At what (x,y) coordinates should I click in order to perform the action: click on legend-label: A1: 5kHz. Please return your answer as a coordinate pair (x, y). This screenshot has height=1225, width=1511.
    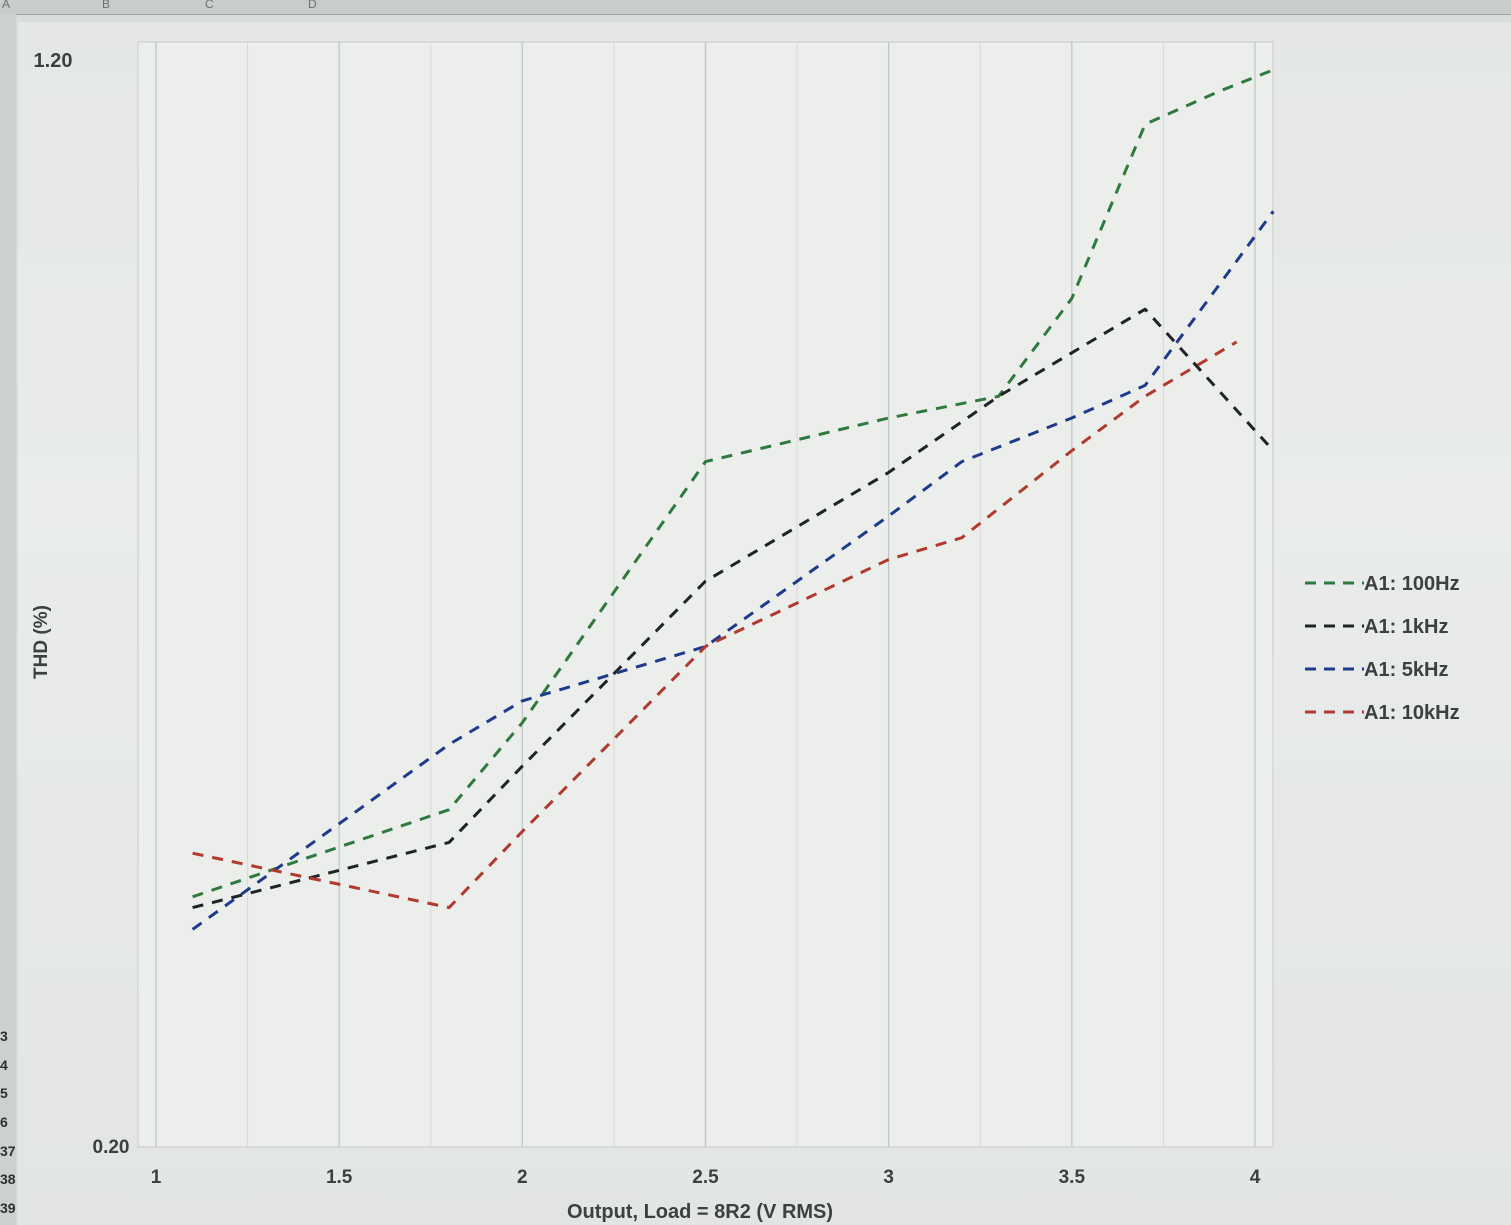
    Looking at the image, I should click on (1406, 670).